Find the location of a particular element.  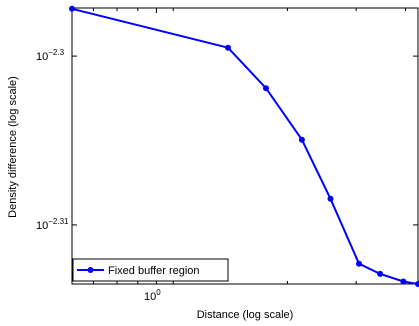

legend: Fixed buffer region is located at coordinates (150, 270).